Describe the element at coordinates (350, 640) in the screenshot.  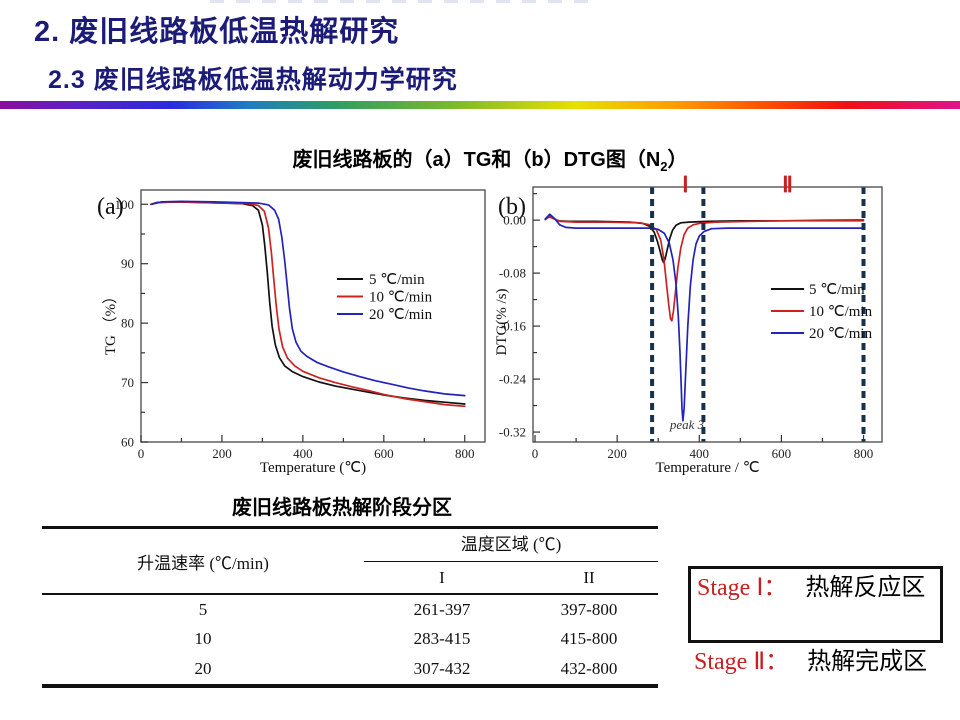
I see `table-row: 10 283-415 415-800` at that location.